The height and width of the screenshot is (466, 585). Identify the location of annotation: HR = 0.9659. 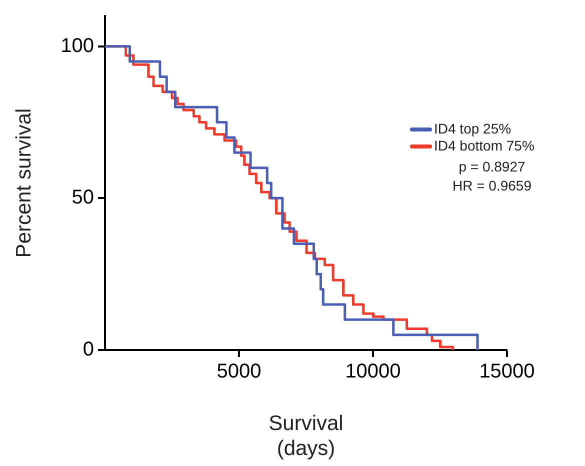
(492, 185).